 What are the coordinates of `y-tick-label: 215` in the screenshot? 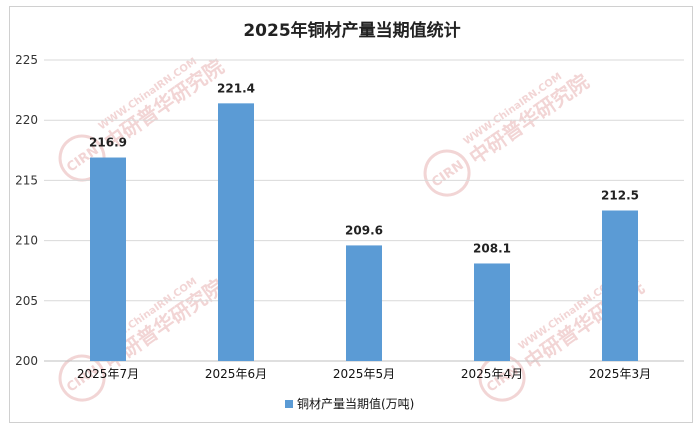 It's located at (26, 180).